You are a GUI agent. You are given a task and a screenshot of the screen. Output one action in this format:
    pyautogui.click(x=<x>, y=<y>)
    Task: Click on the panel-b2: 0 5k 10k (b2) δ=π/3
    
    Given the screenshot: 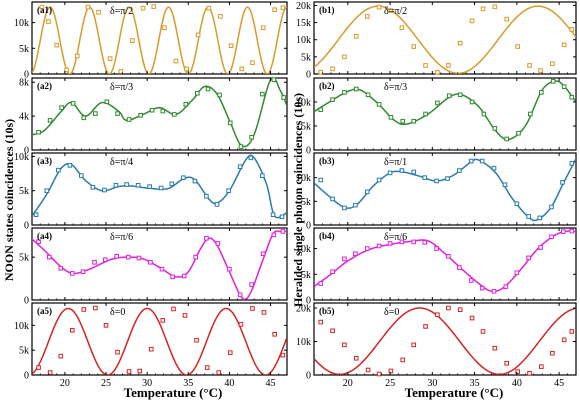 What is the action you would take?
    pyautogui.click(x=436, y=117)
    